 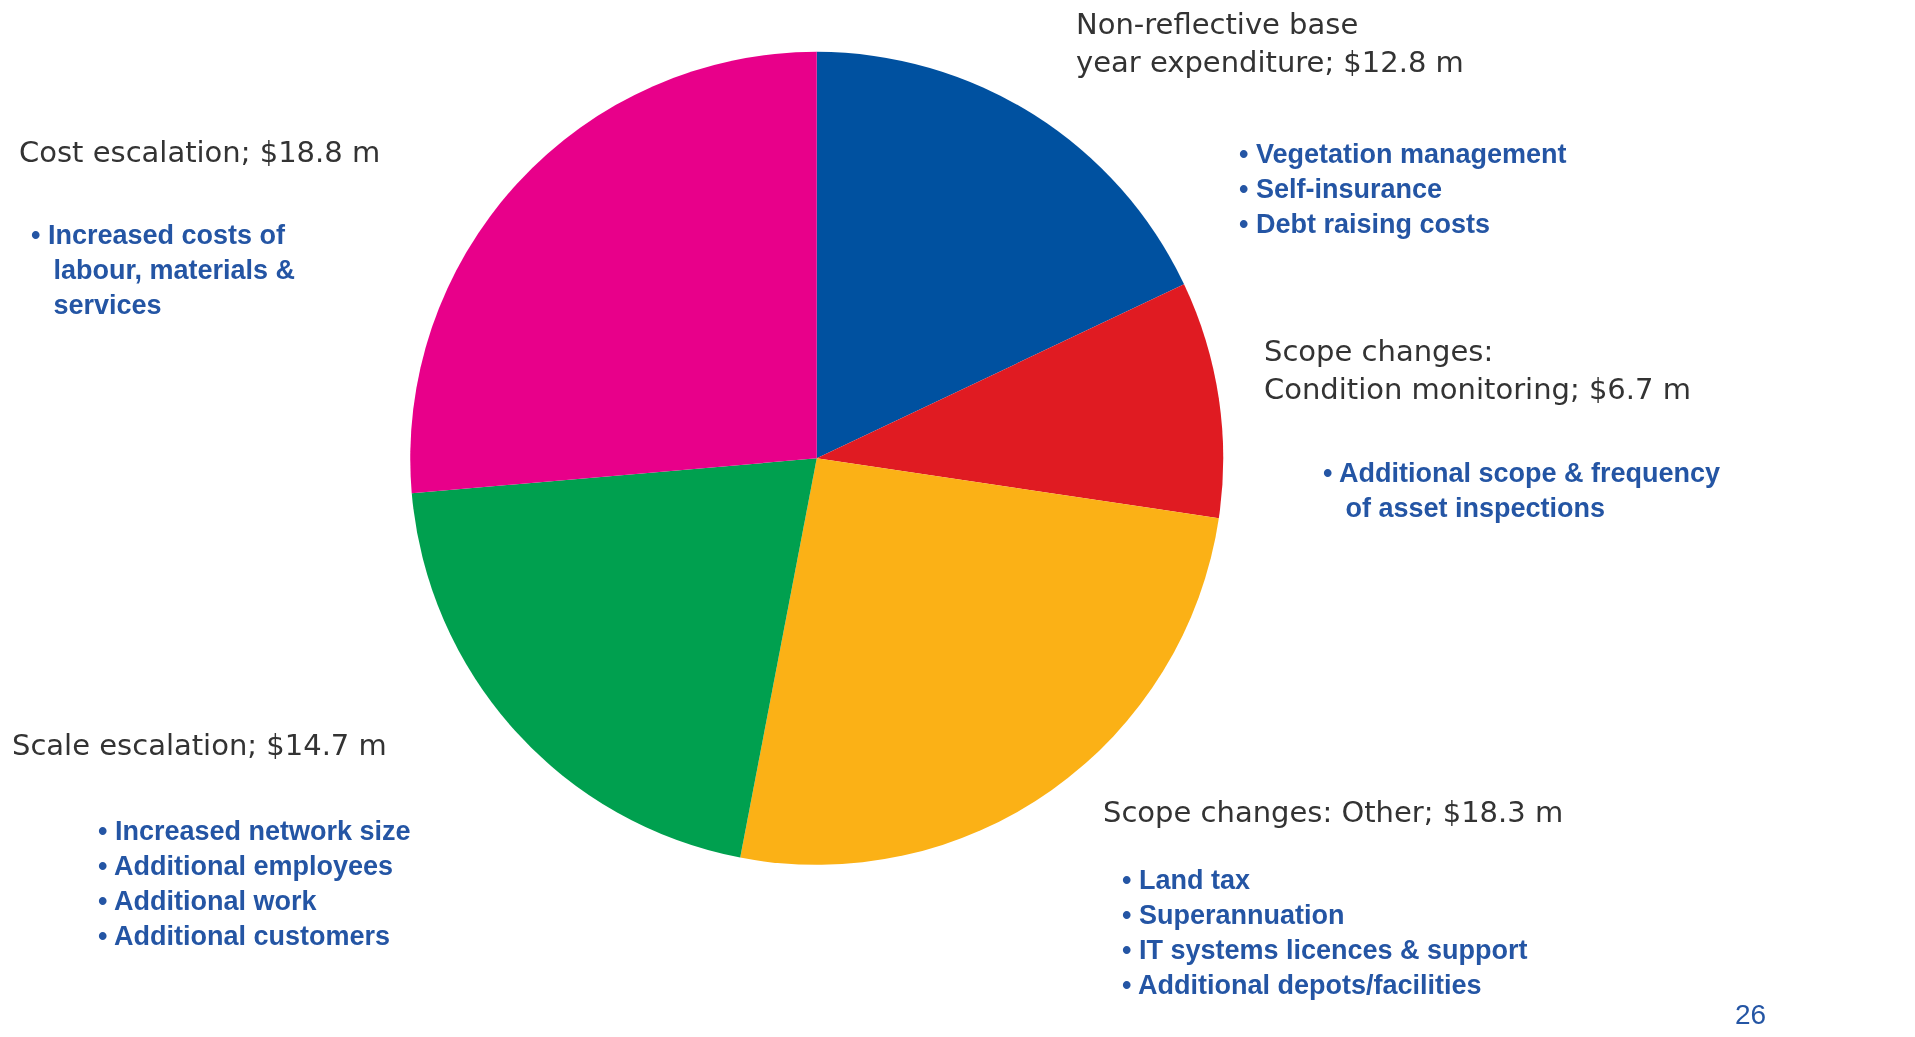 What do you see at coordinates (1751, 1014) in the screenshot?
I see `text: 26` at bounding box center [1751, 1014].